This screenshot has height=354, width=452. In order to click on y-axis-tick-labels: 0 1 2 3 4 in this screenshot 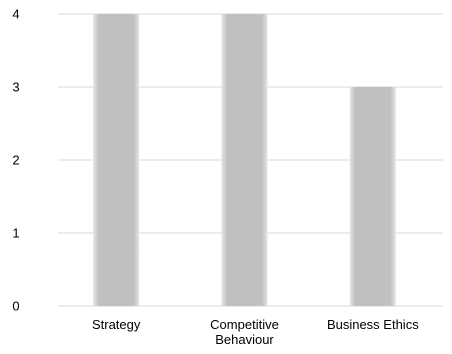, I will do `click(15, 160)`.